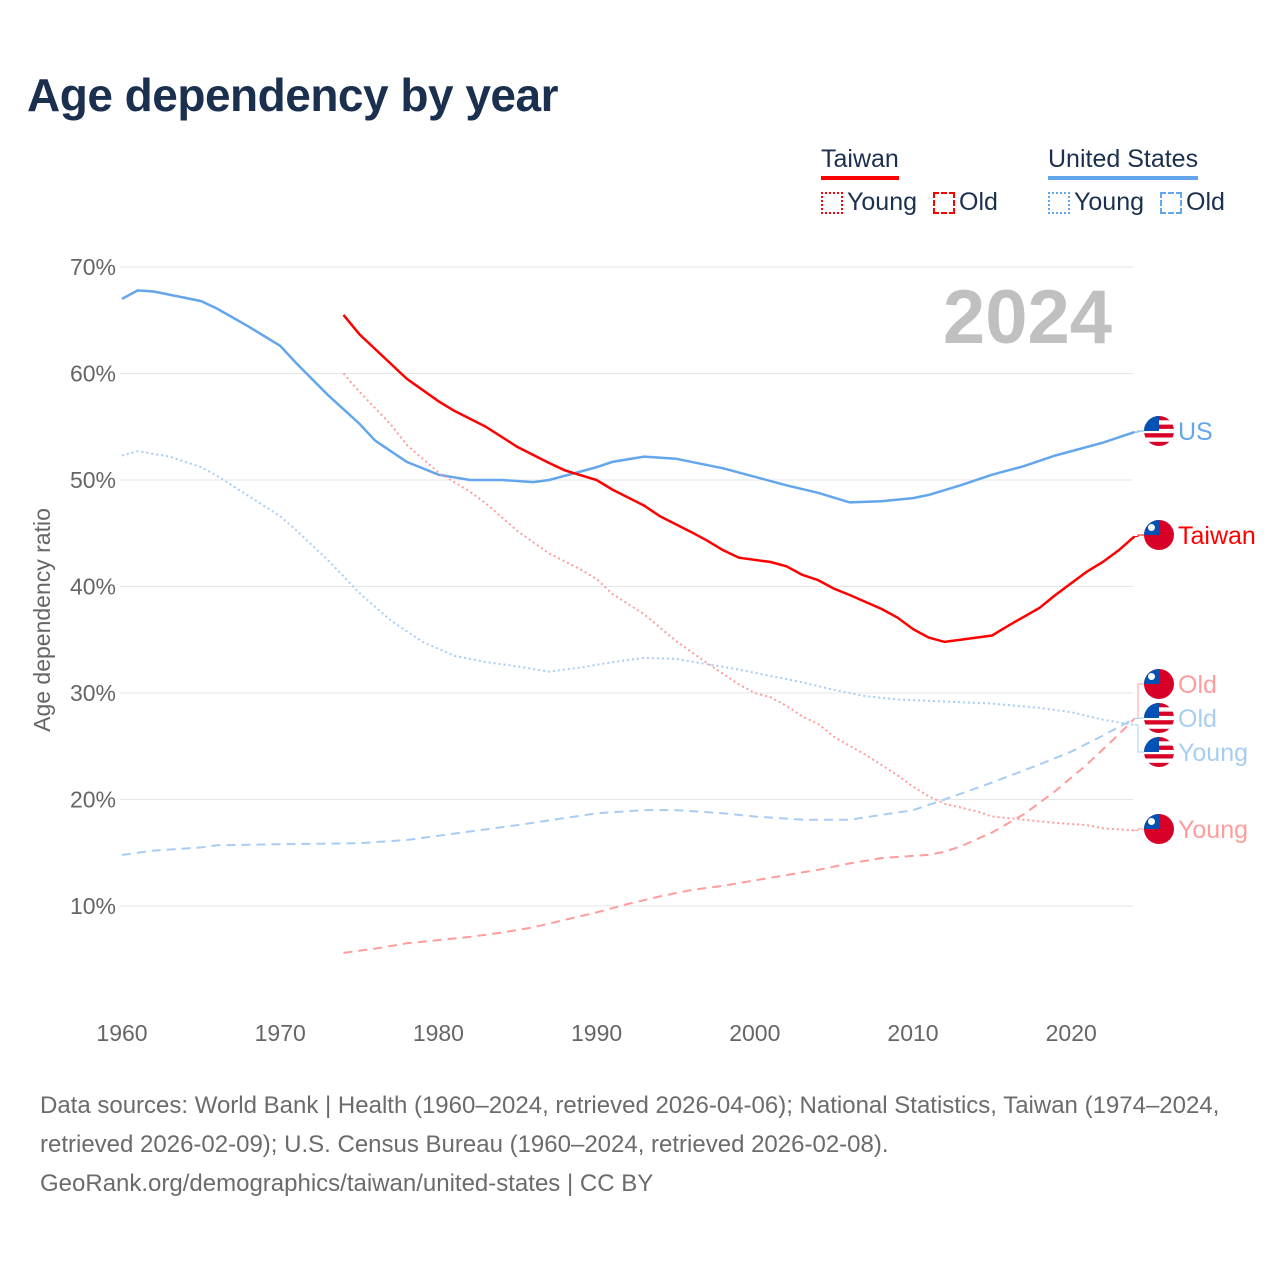 The image size is (1280, 1280). What do you see at coordinates (754, 1033) in the screenshot?
I see `x-tick-label: 2000` at bounding box center [754, 1033].